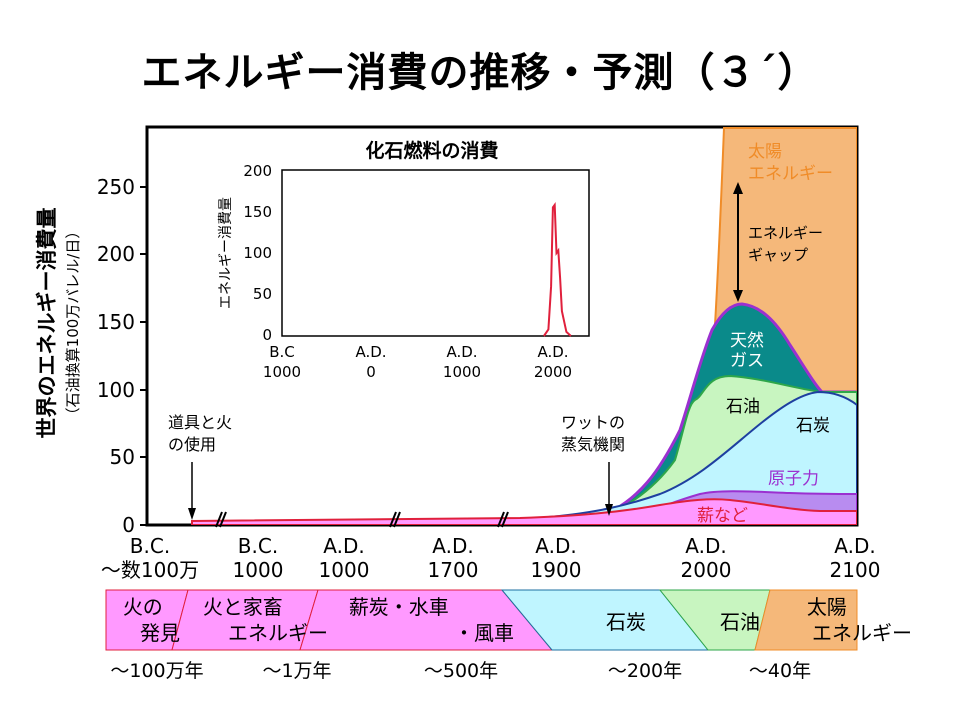  I want to click on annotation-arrow-steam, so click(609, 489).